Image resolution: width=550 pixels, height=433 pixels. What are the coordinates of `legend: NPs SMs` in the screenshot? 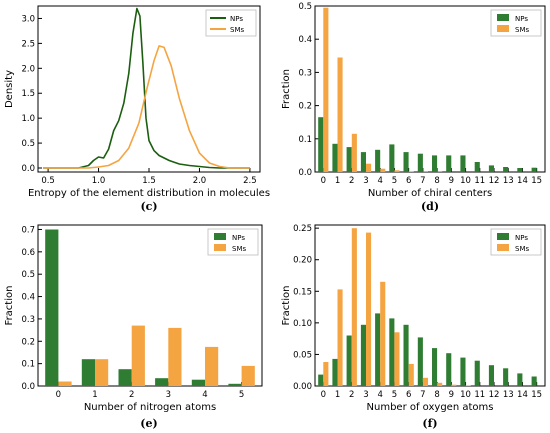 It's located at (231, 23).